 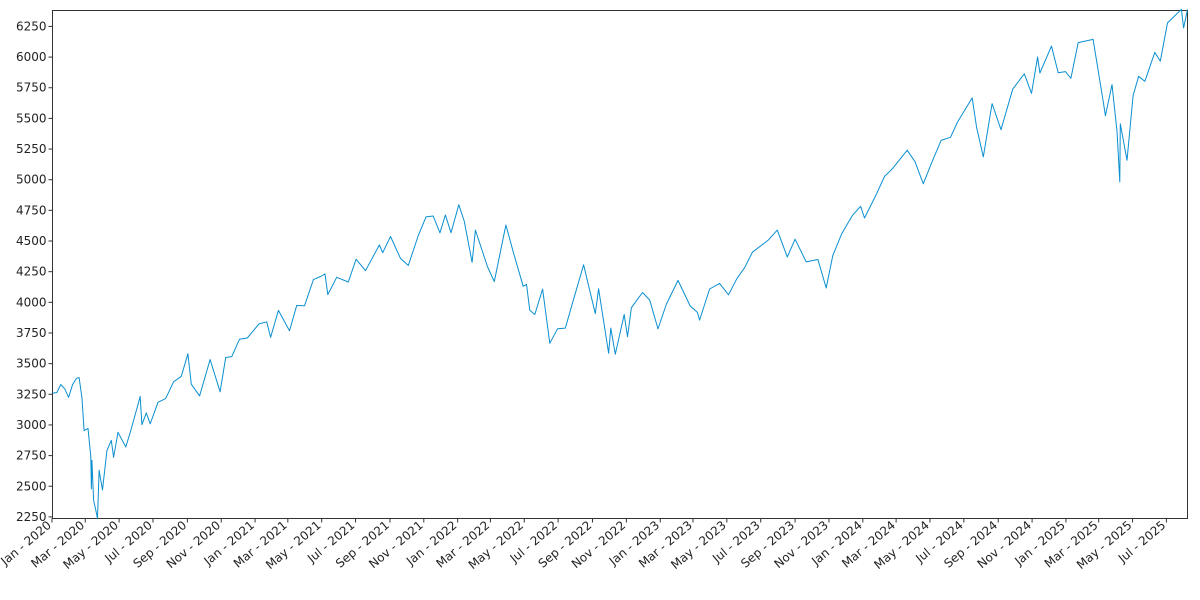 I want to click on y-tick-label: 4250, so click(x=31, y=272).